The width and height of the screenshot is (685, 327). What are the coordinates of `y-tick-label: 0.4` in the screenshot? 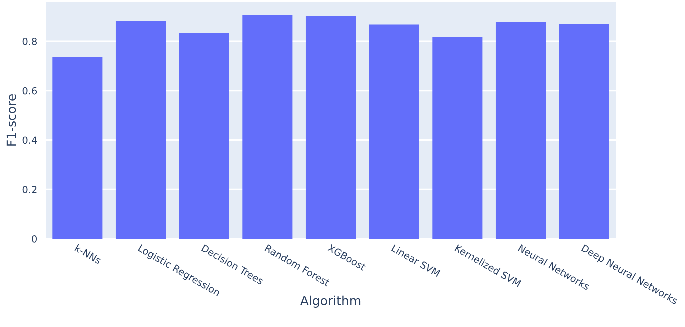 It's located at (30, 140).